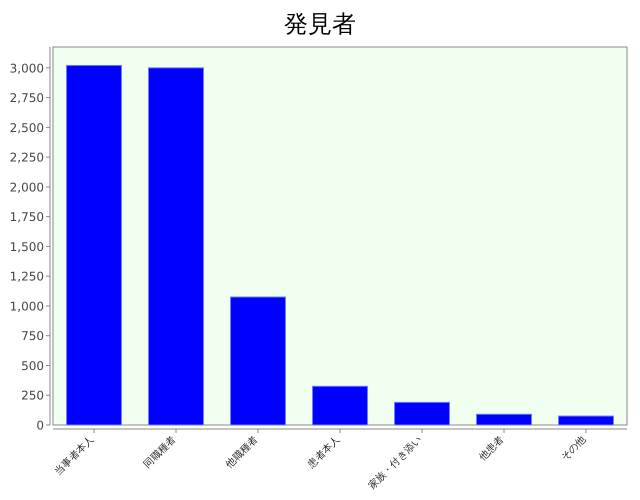  I want to click on x-tick-label: 同職種者, so click(159, 452).